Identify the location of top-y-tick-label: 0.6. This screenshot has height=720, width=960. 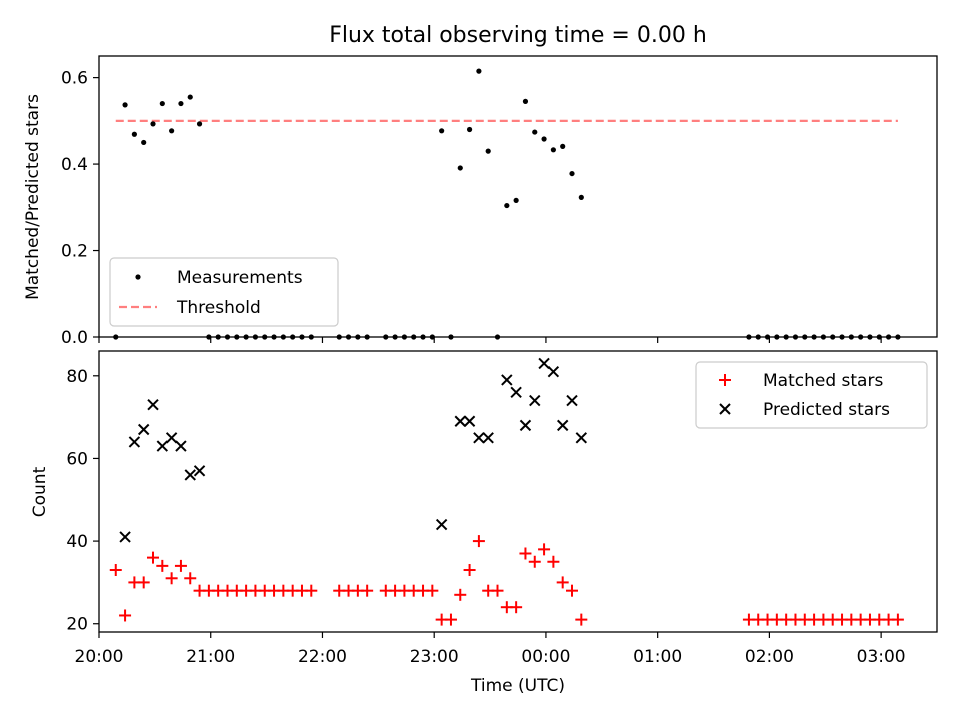
(74, 79).